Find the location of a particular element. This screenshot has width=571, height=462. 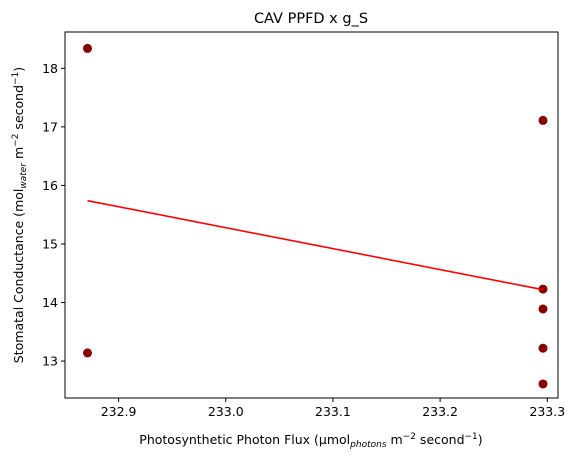

x-axis-label-end: ) is located at coordinates (480, 439).